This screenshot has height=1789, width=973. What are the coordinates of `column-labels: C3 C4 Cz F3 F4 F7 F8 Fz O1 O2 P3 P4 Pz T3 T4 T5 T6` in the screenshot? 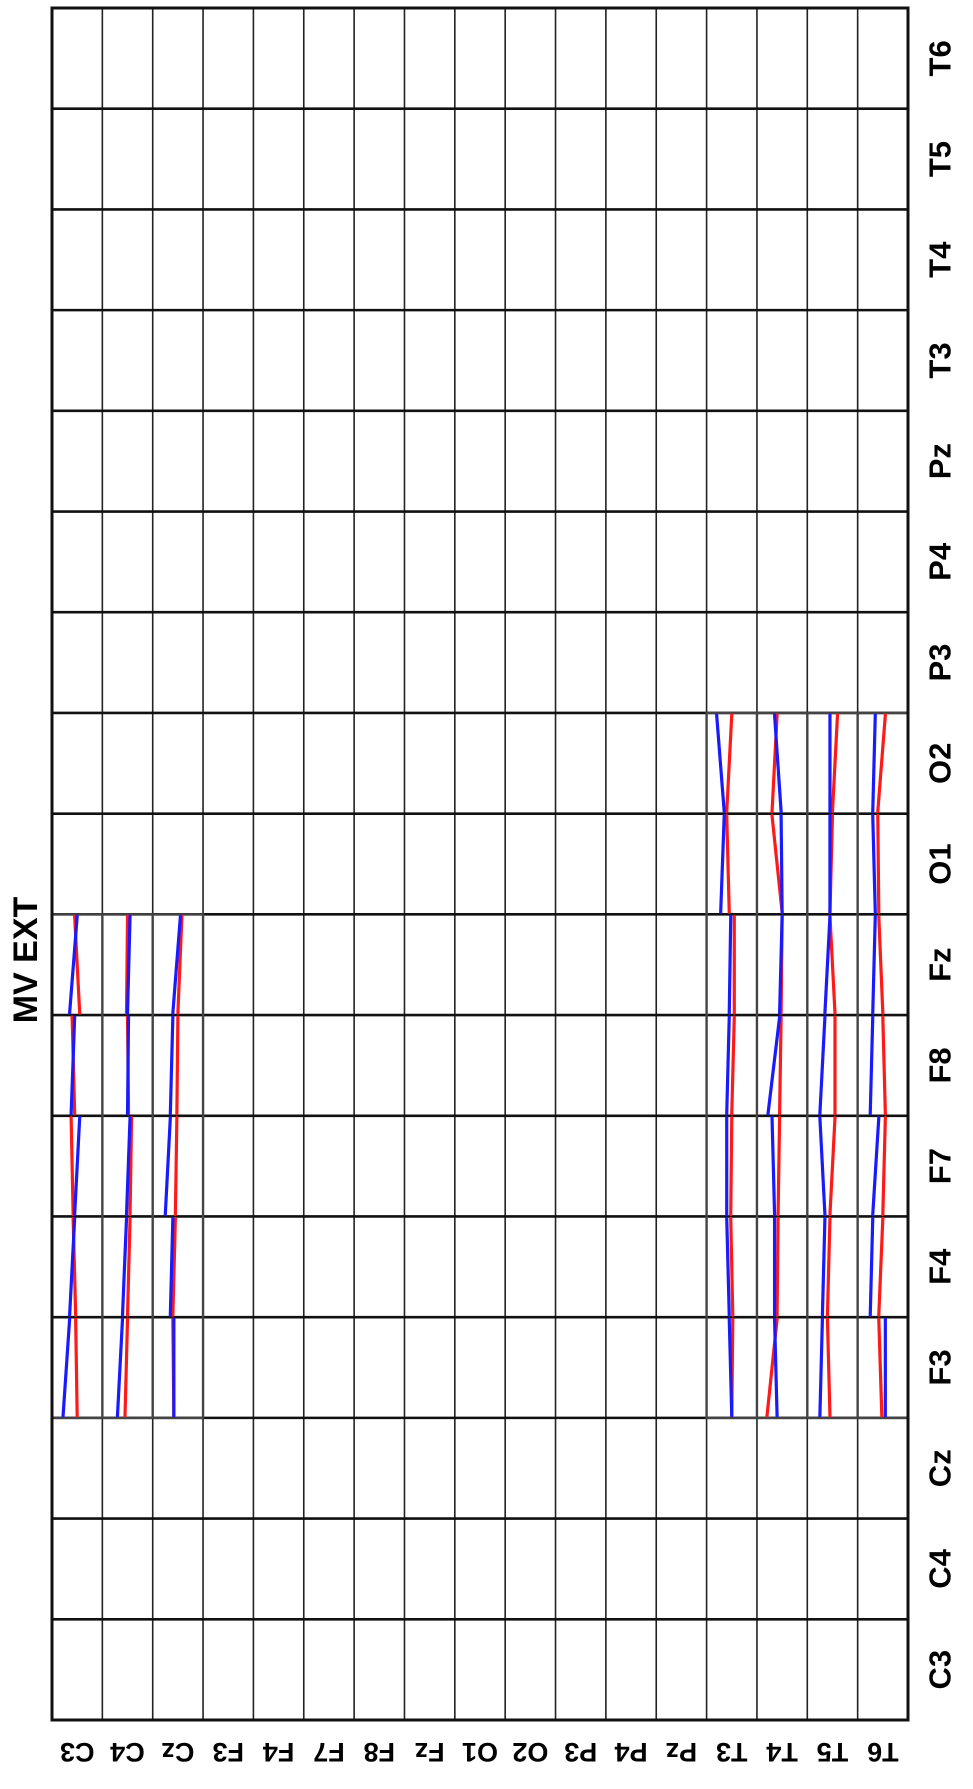 It's located at (940, 864).